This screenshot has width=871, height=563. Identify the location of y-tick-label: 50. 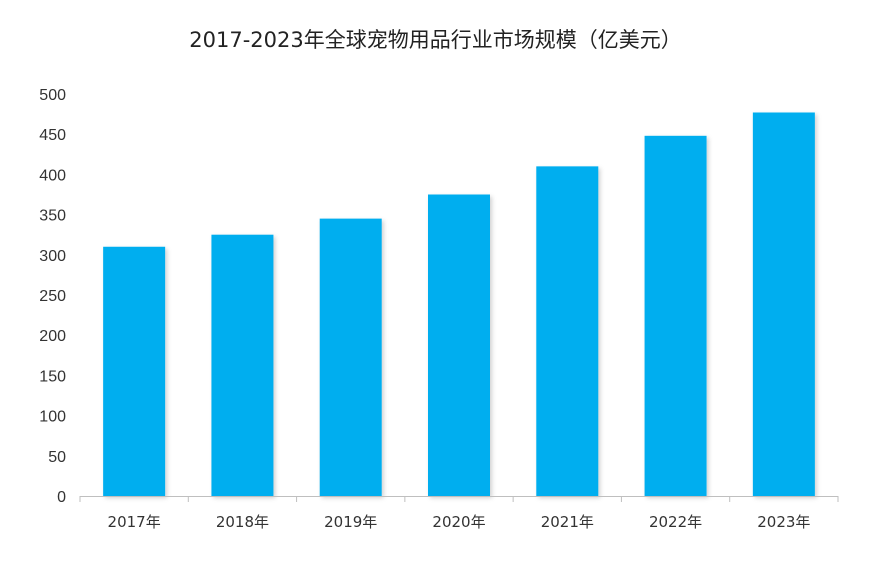
(57, 457).